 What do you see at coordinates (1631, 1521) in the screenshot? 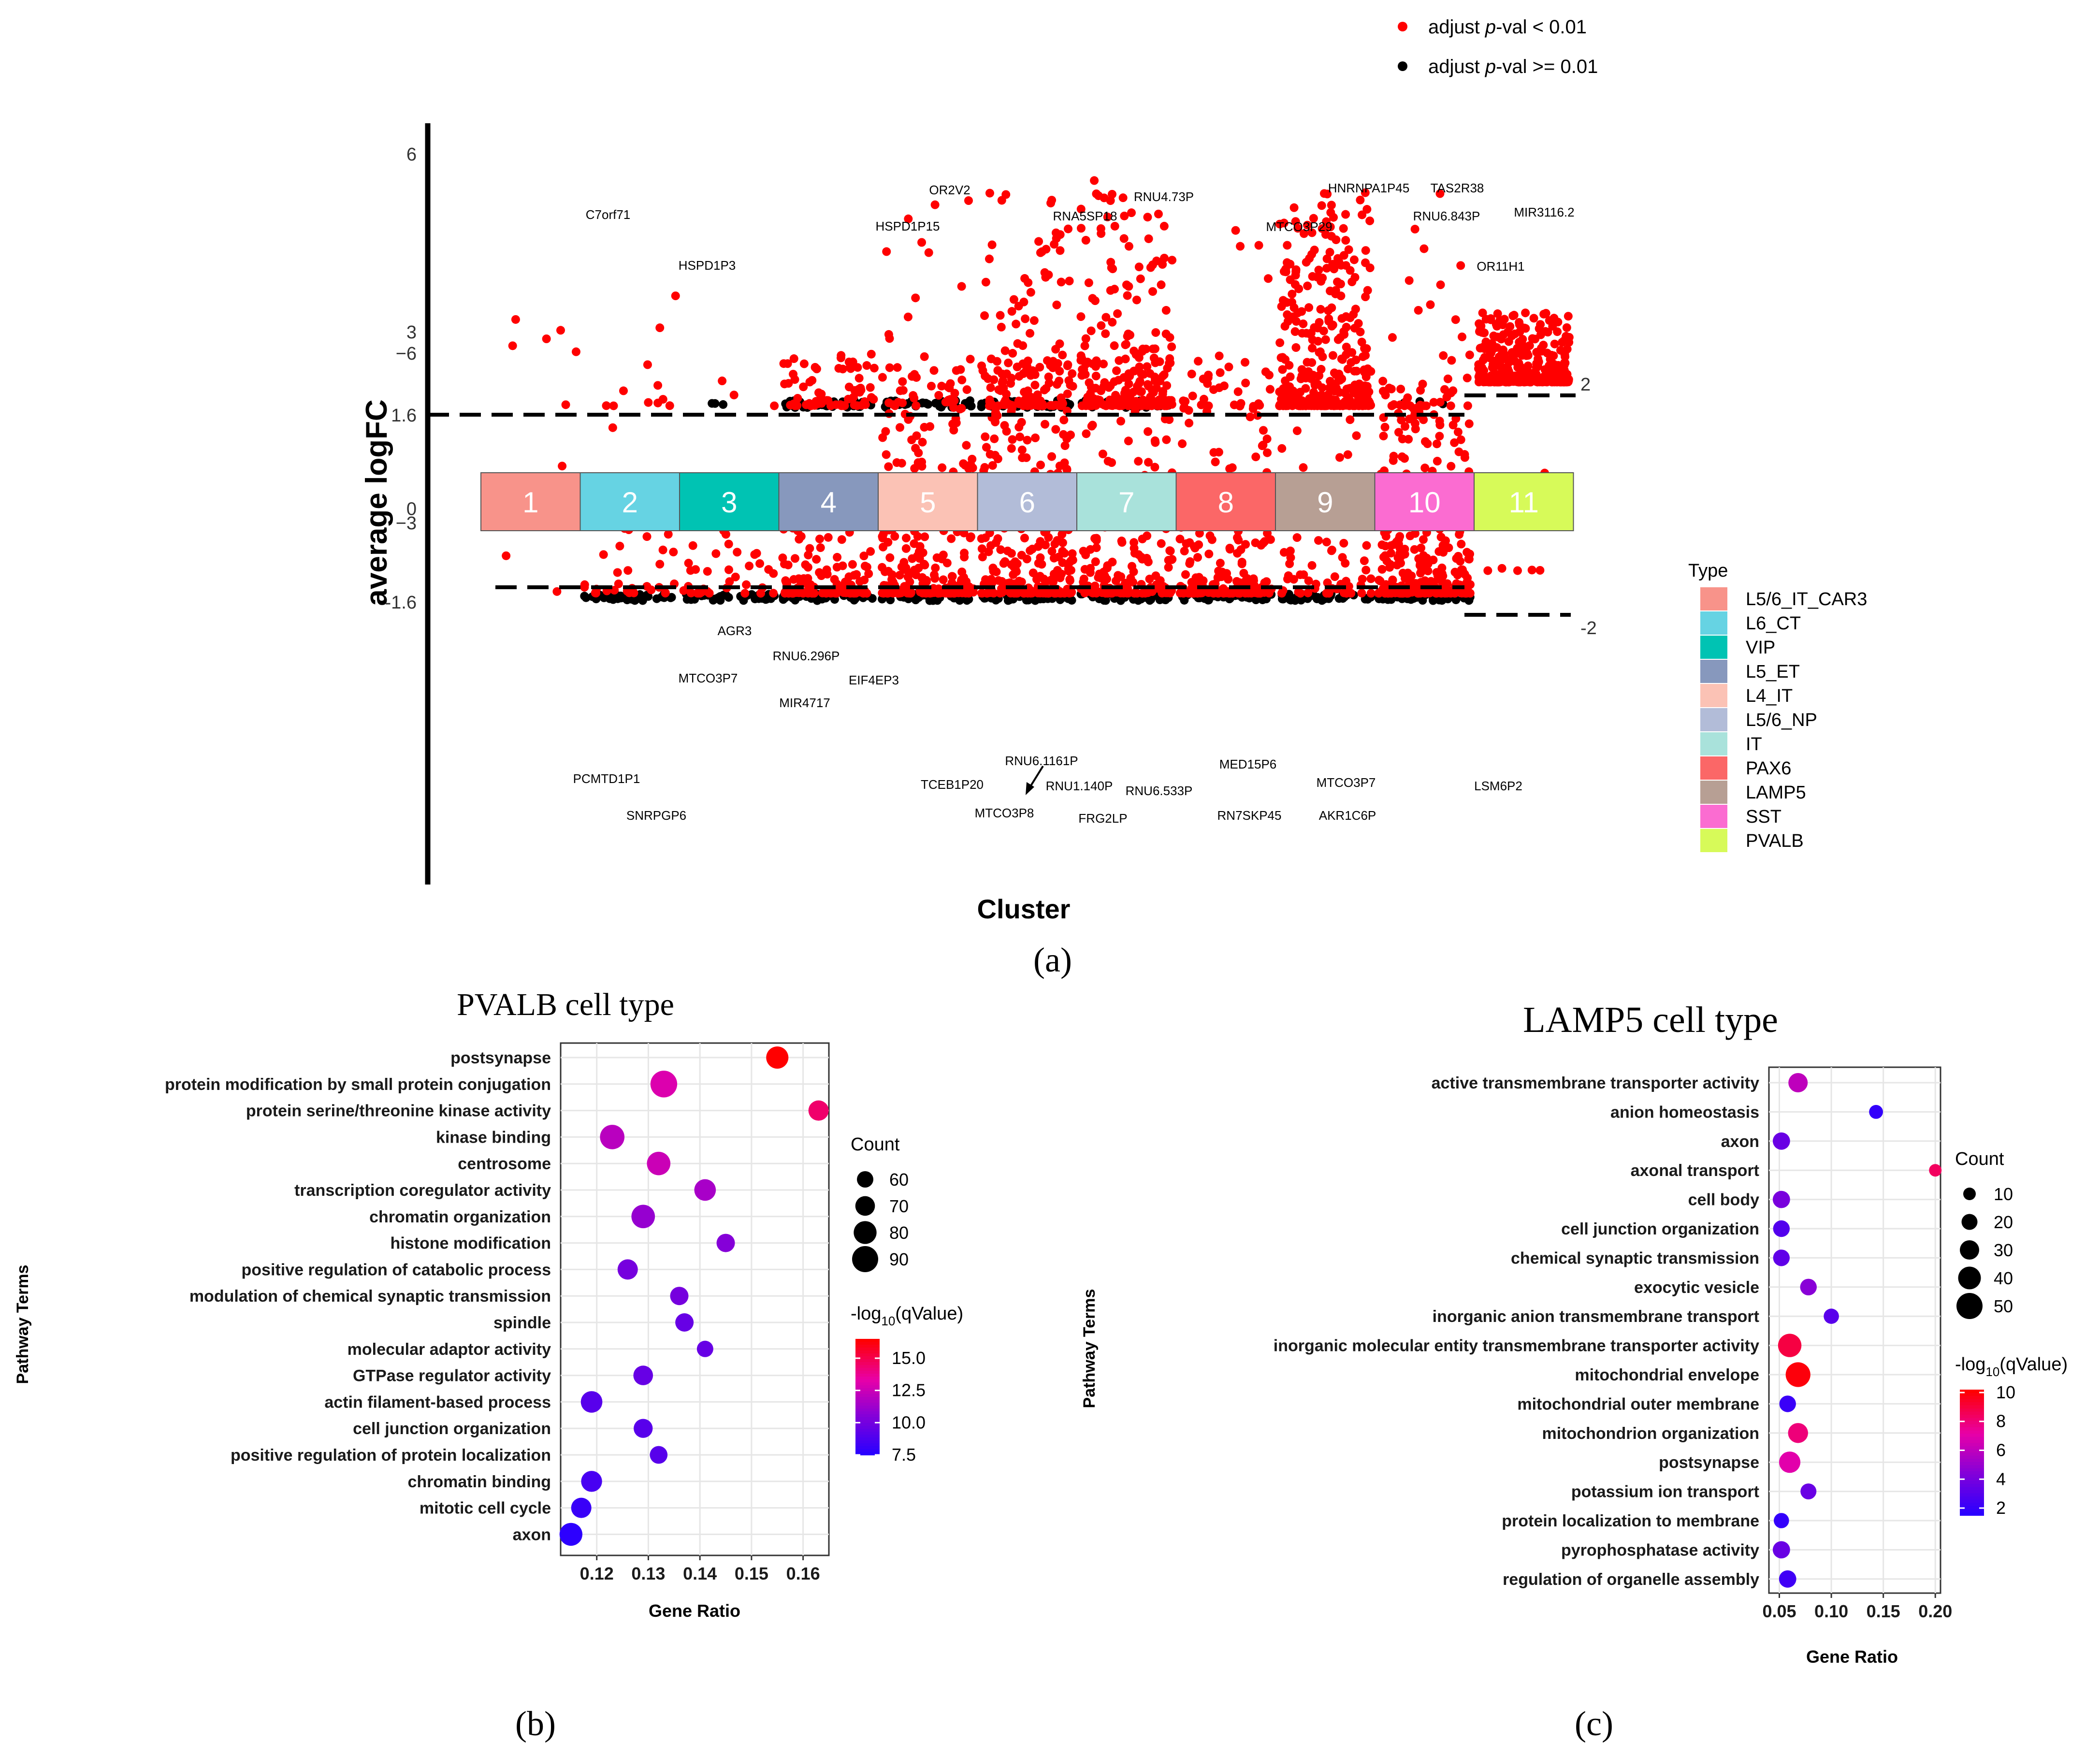
I see `pathway-term-label: protein localization to membrane` at bounding box center [1631, 1521].